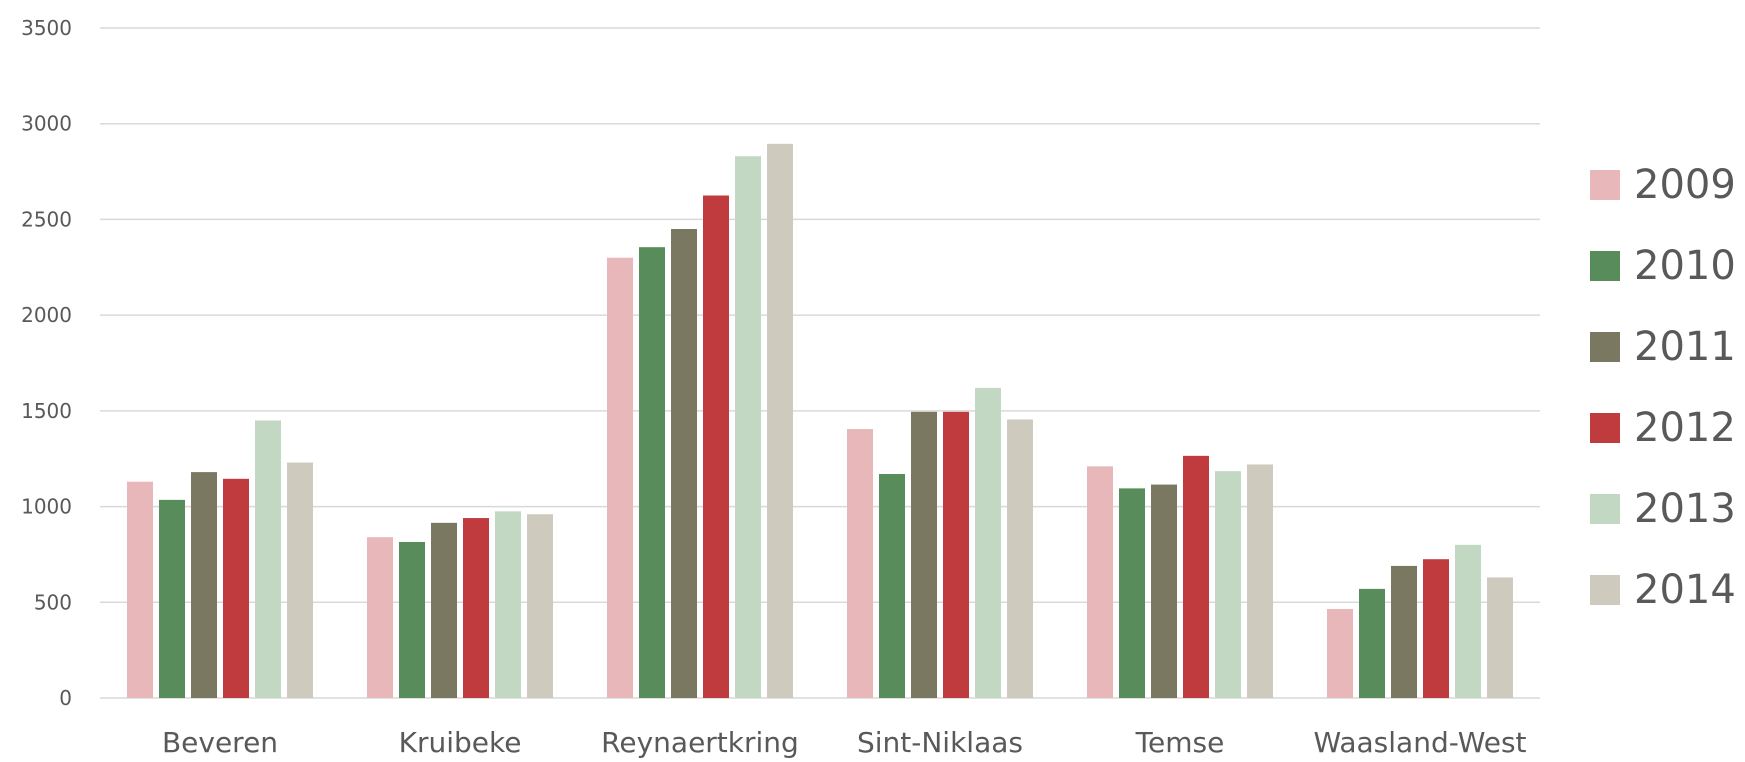 This screenshot has height=762, width=1745. I want to click on bar-2009-kruibeke, so click(380, 617).